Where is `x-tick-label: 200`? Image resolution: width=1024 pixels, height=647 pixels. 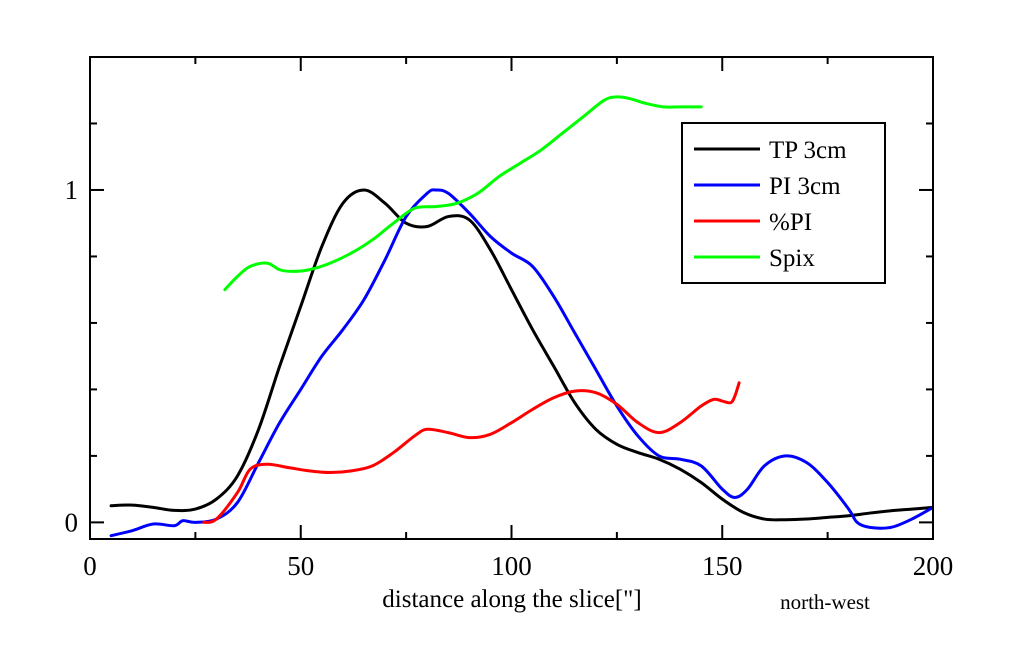
x-tick-label: 200 is located at coordinates (933, 566).